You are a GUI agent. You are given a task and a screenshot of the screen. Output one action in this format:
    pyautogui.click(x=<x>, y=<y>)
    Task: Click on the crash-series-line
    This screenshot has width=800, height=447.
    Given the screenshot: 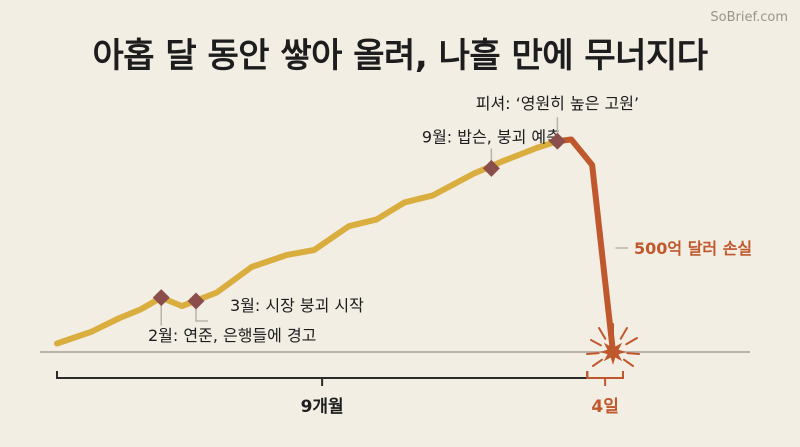 What is the action you would take?
    pyautogui.click(x=585, y=245)
    